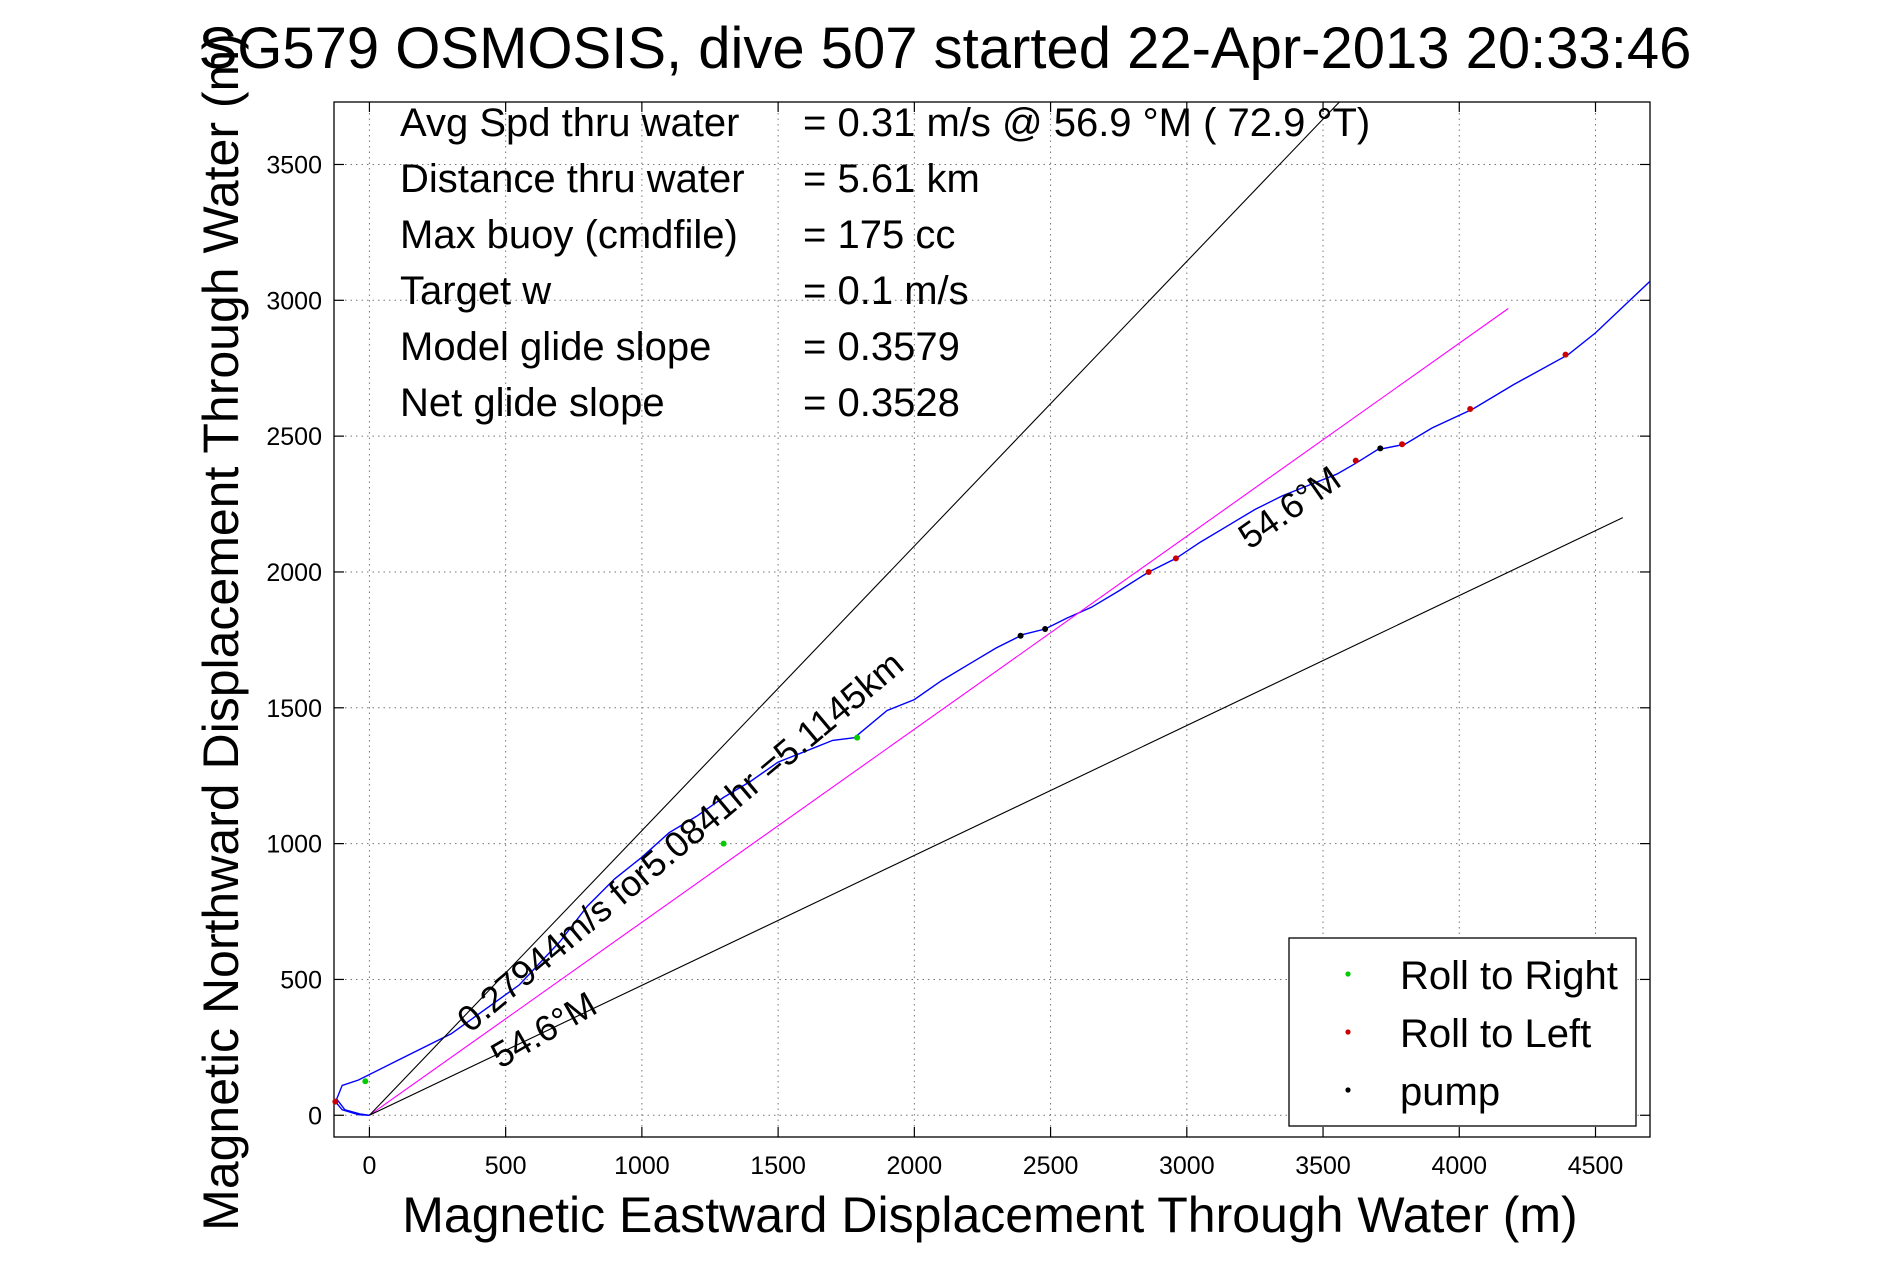 The height and width of the screenshot is (1262, 1891). What do you see at coordinates (1495, 1034) in the screenshot?
I see `legend-label: Roll to Left` at bounding box center [1495, 1034].